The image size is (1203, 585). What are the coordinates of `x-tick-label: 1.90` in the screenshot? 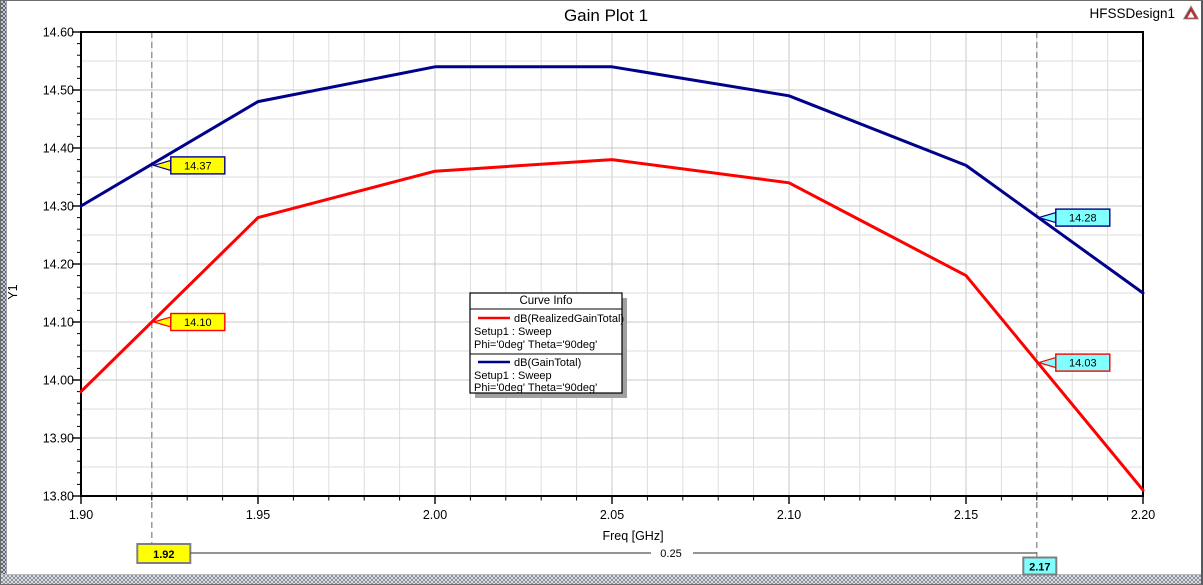 It's located at (81, 515).